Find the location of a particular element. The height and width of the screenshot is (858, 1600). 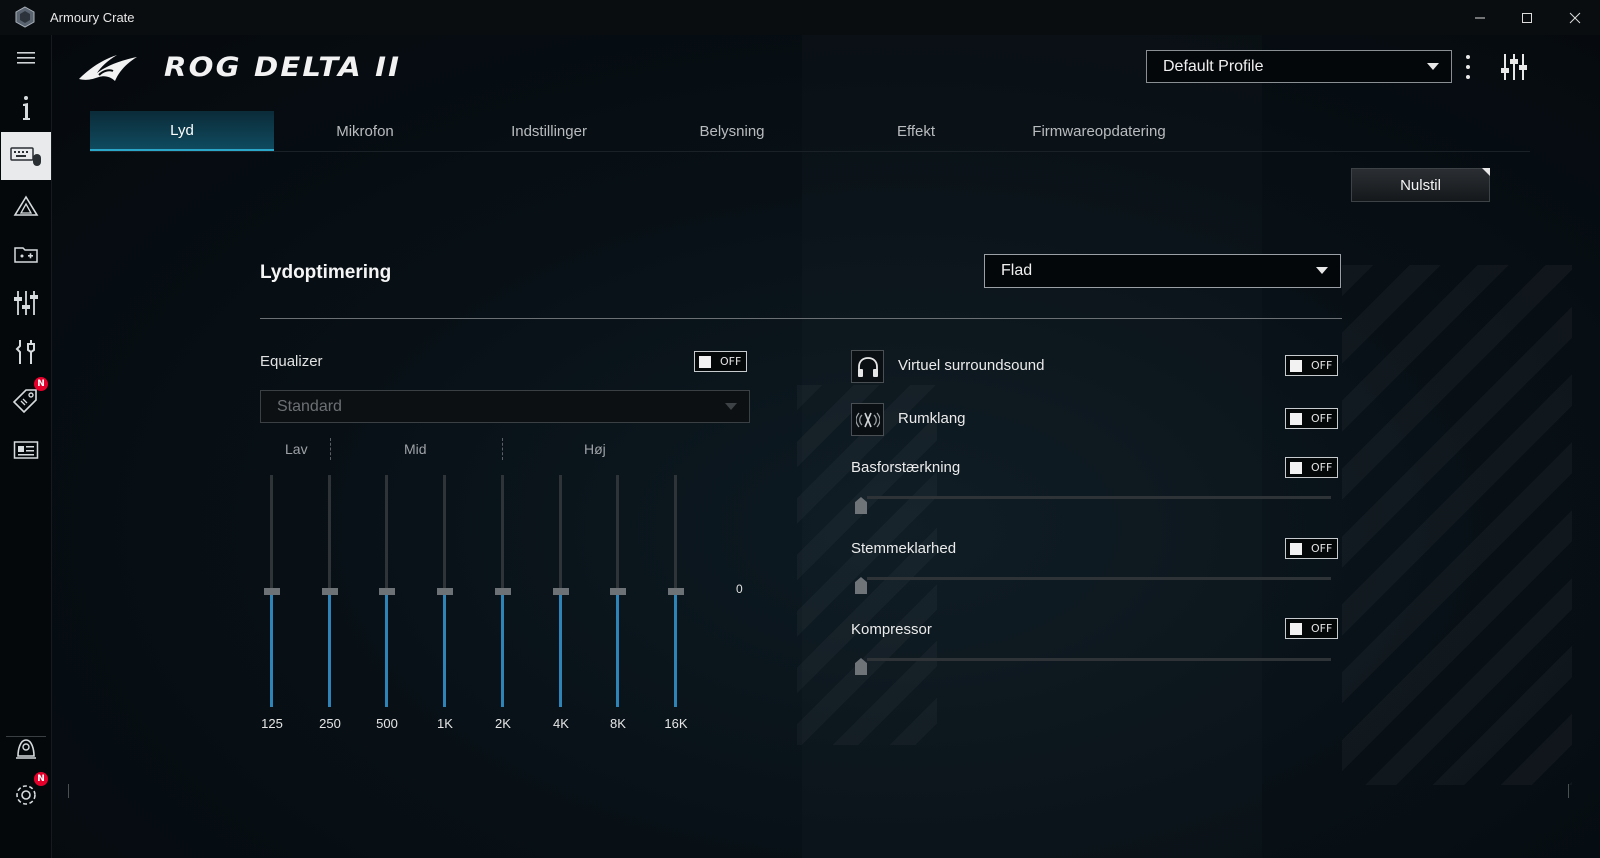

eq-slider-8K is located at coordinates (618, 591).